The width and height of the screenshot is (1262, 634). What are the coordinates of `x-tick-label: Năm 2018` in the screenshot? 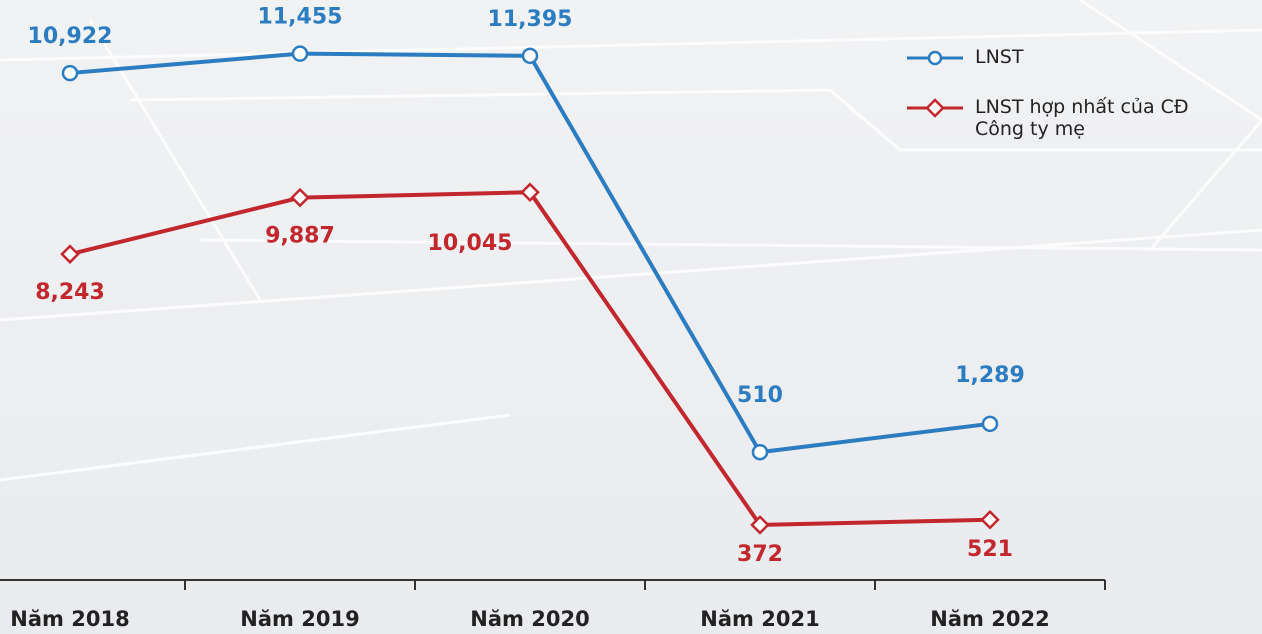 It's located at (69, 619).